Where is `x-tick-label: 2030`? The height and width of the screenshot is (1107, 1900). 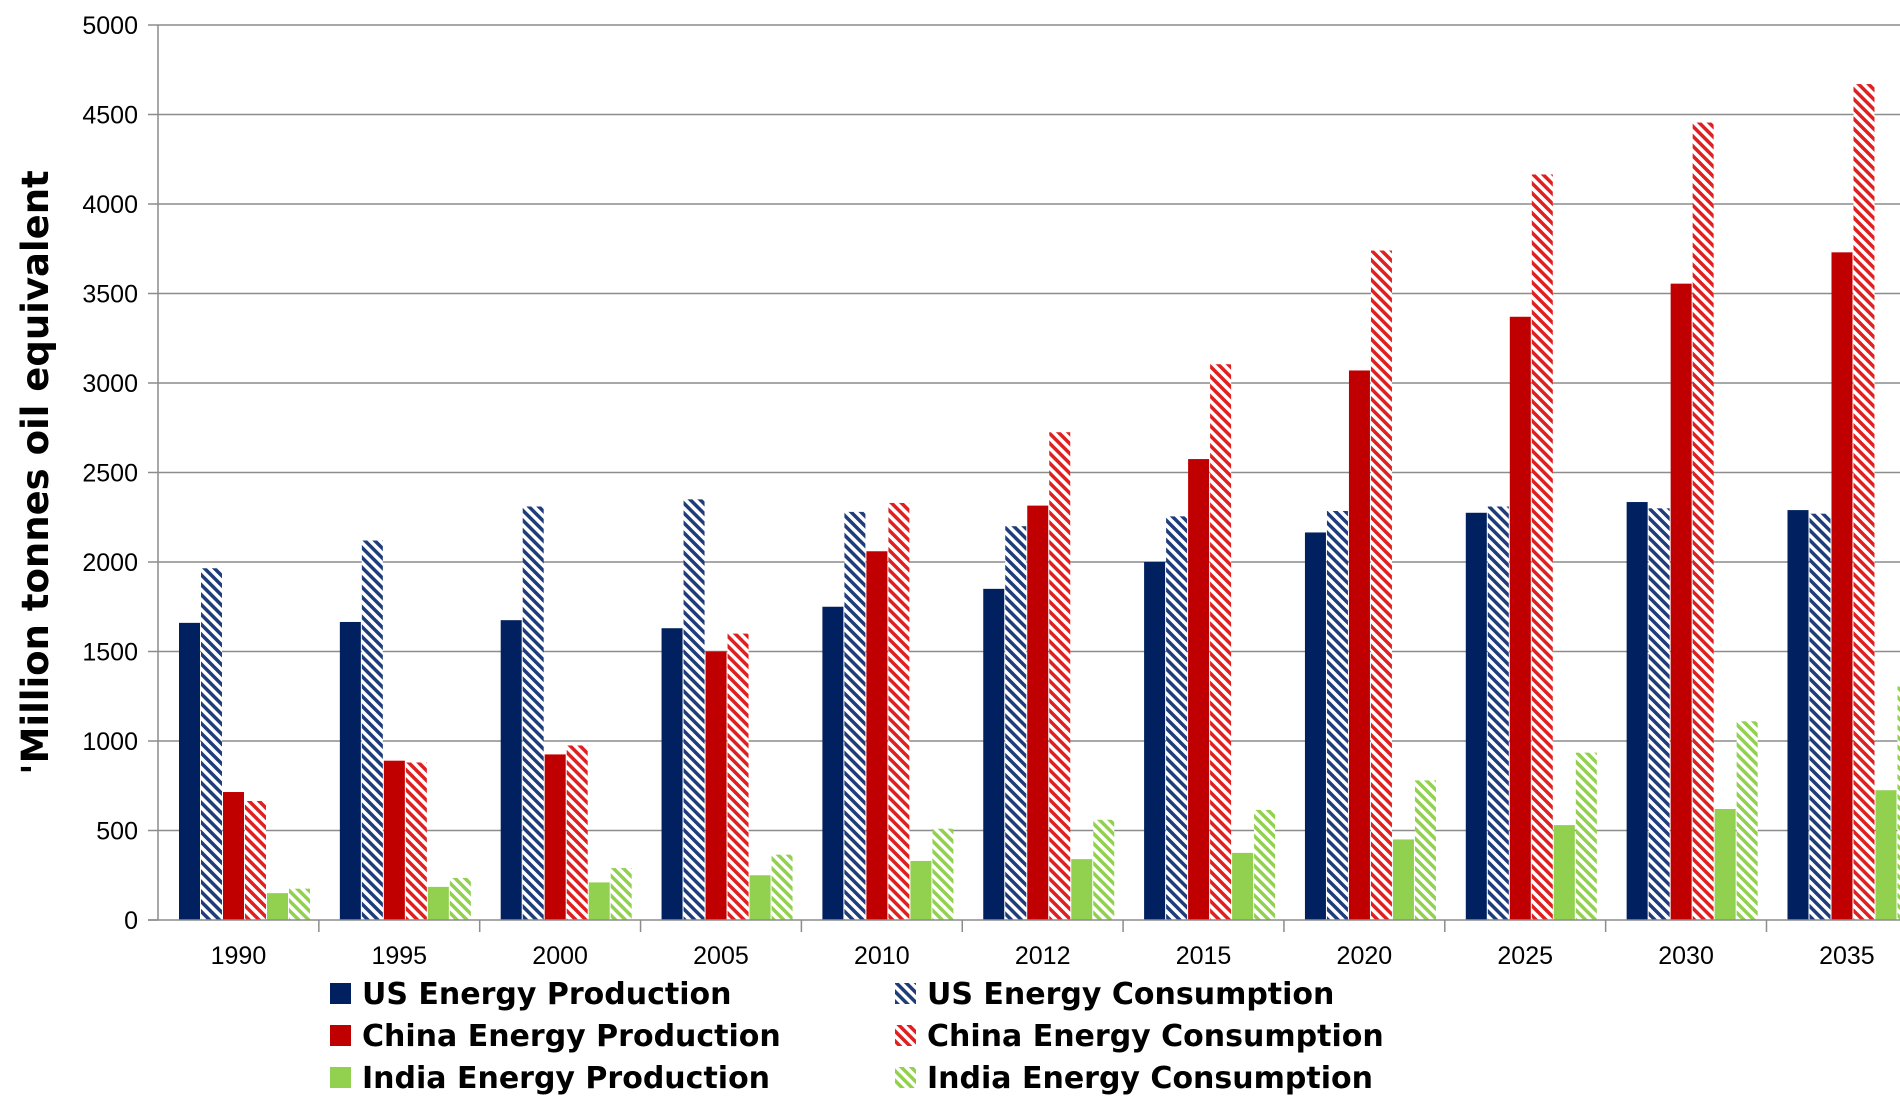
x-tick-label: 2030 is located at coordinates (1686, 956).